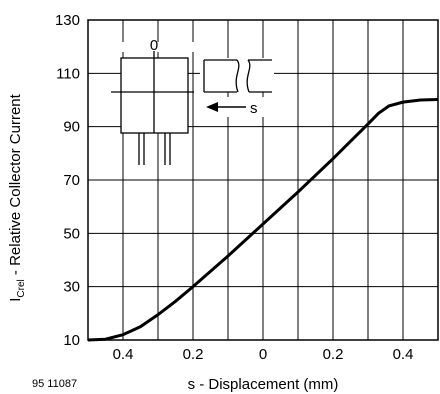  What do you see at coordinates (54, 384) in the screenshot?
I see `figure-id: 95 11087` at bounding box center [54, 384].